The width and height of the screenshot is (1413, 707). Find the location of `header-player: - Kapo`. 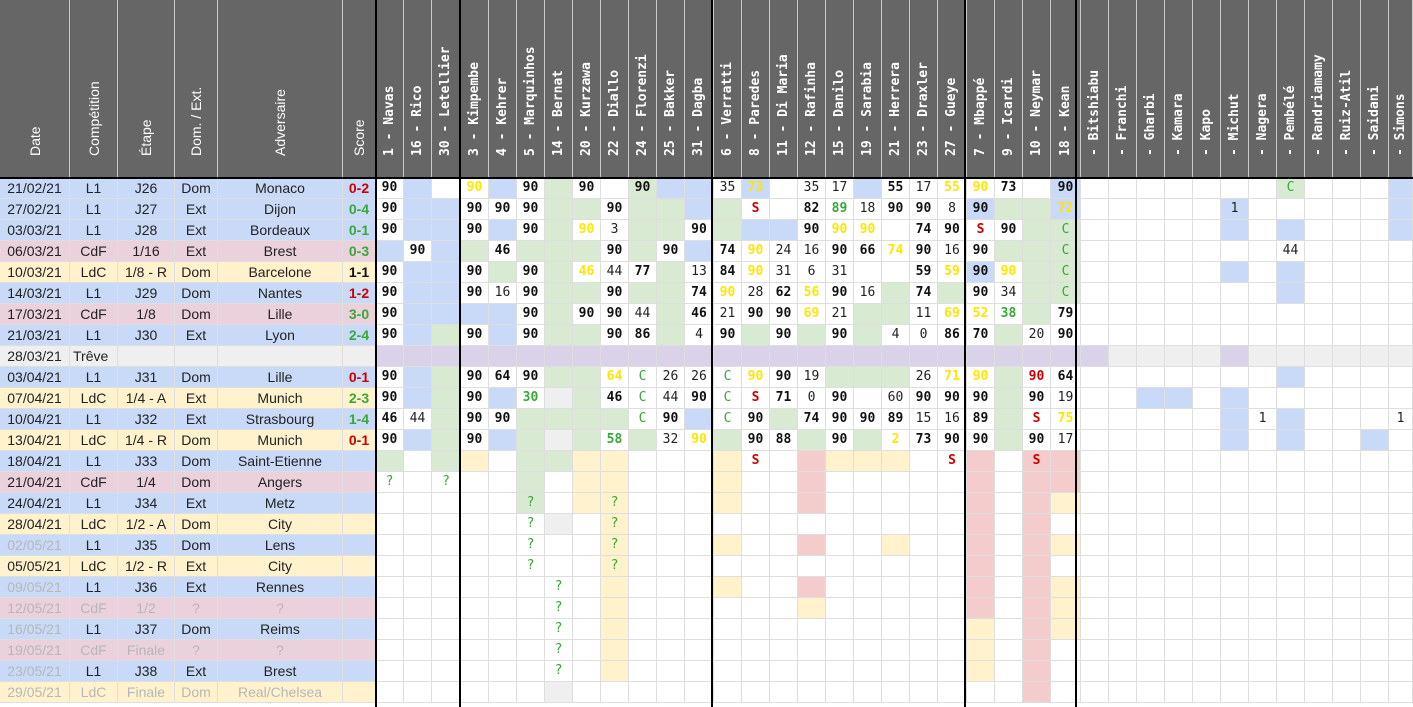

header-player: - Kapo is located at coordinates (1207, 89).